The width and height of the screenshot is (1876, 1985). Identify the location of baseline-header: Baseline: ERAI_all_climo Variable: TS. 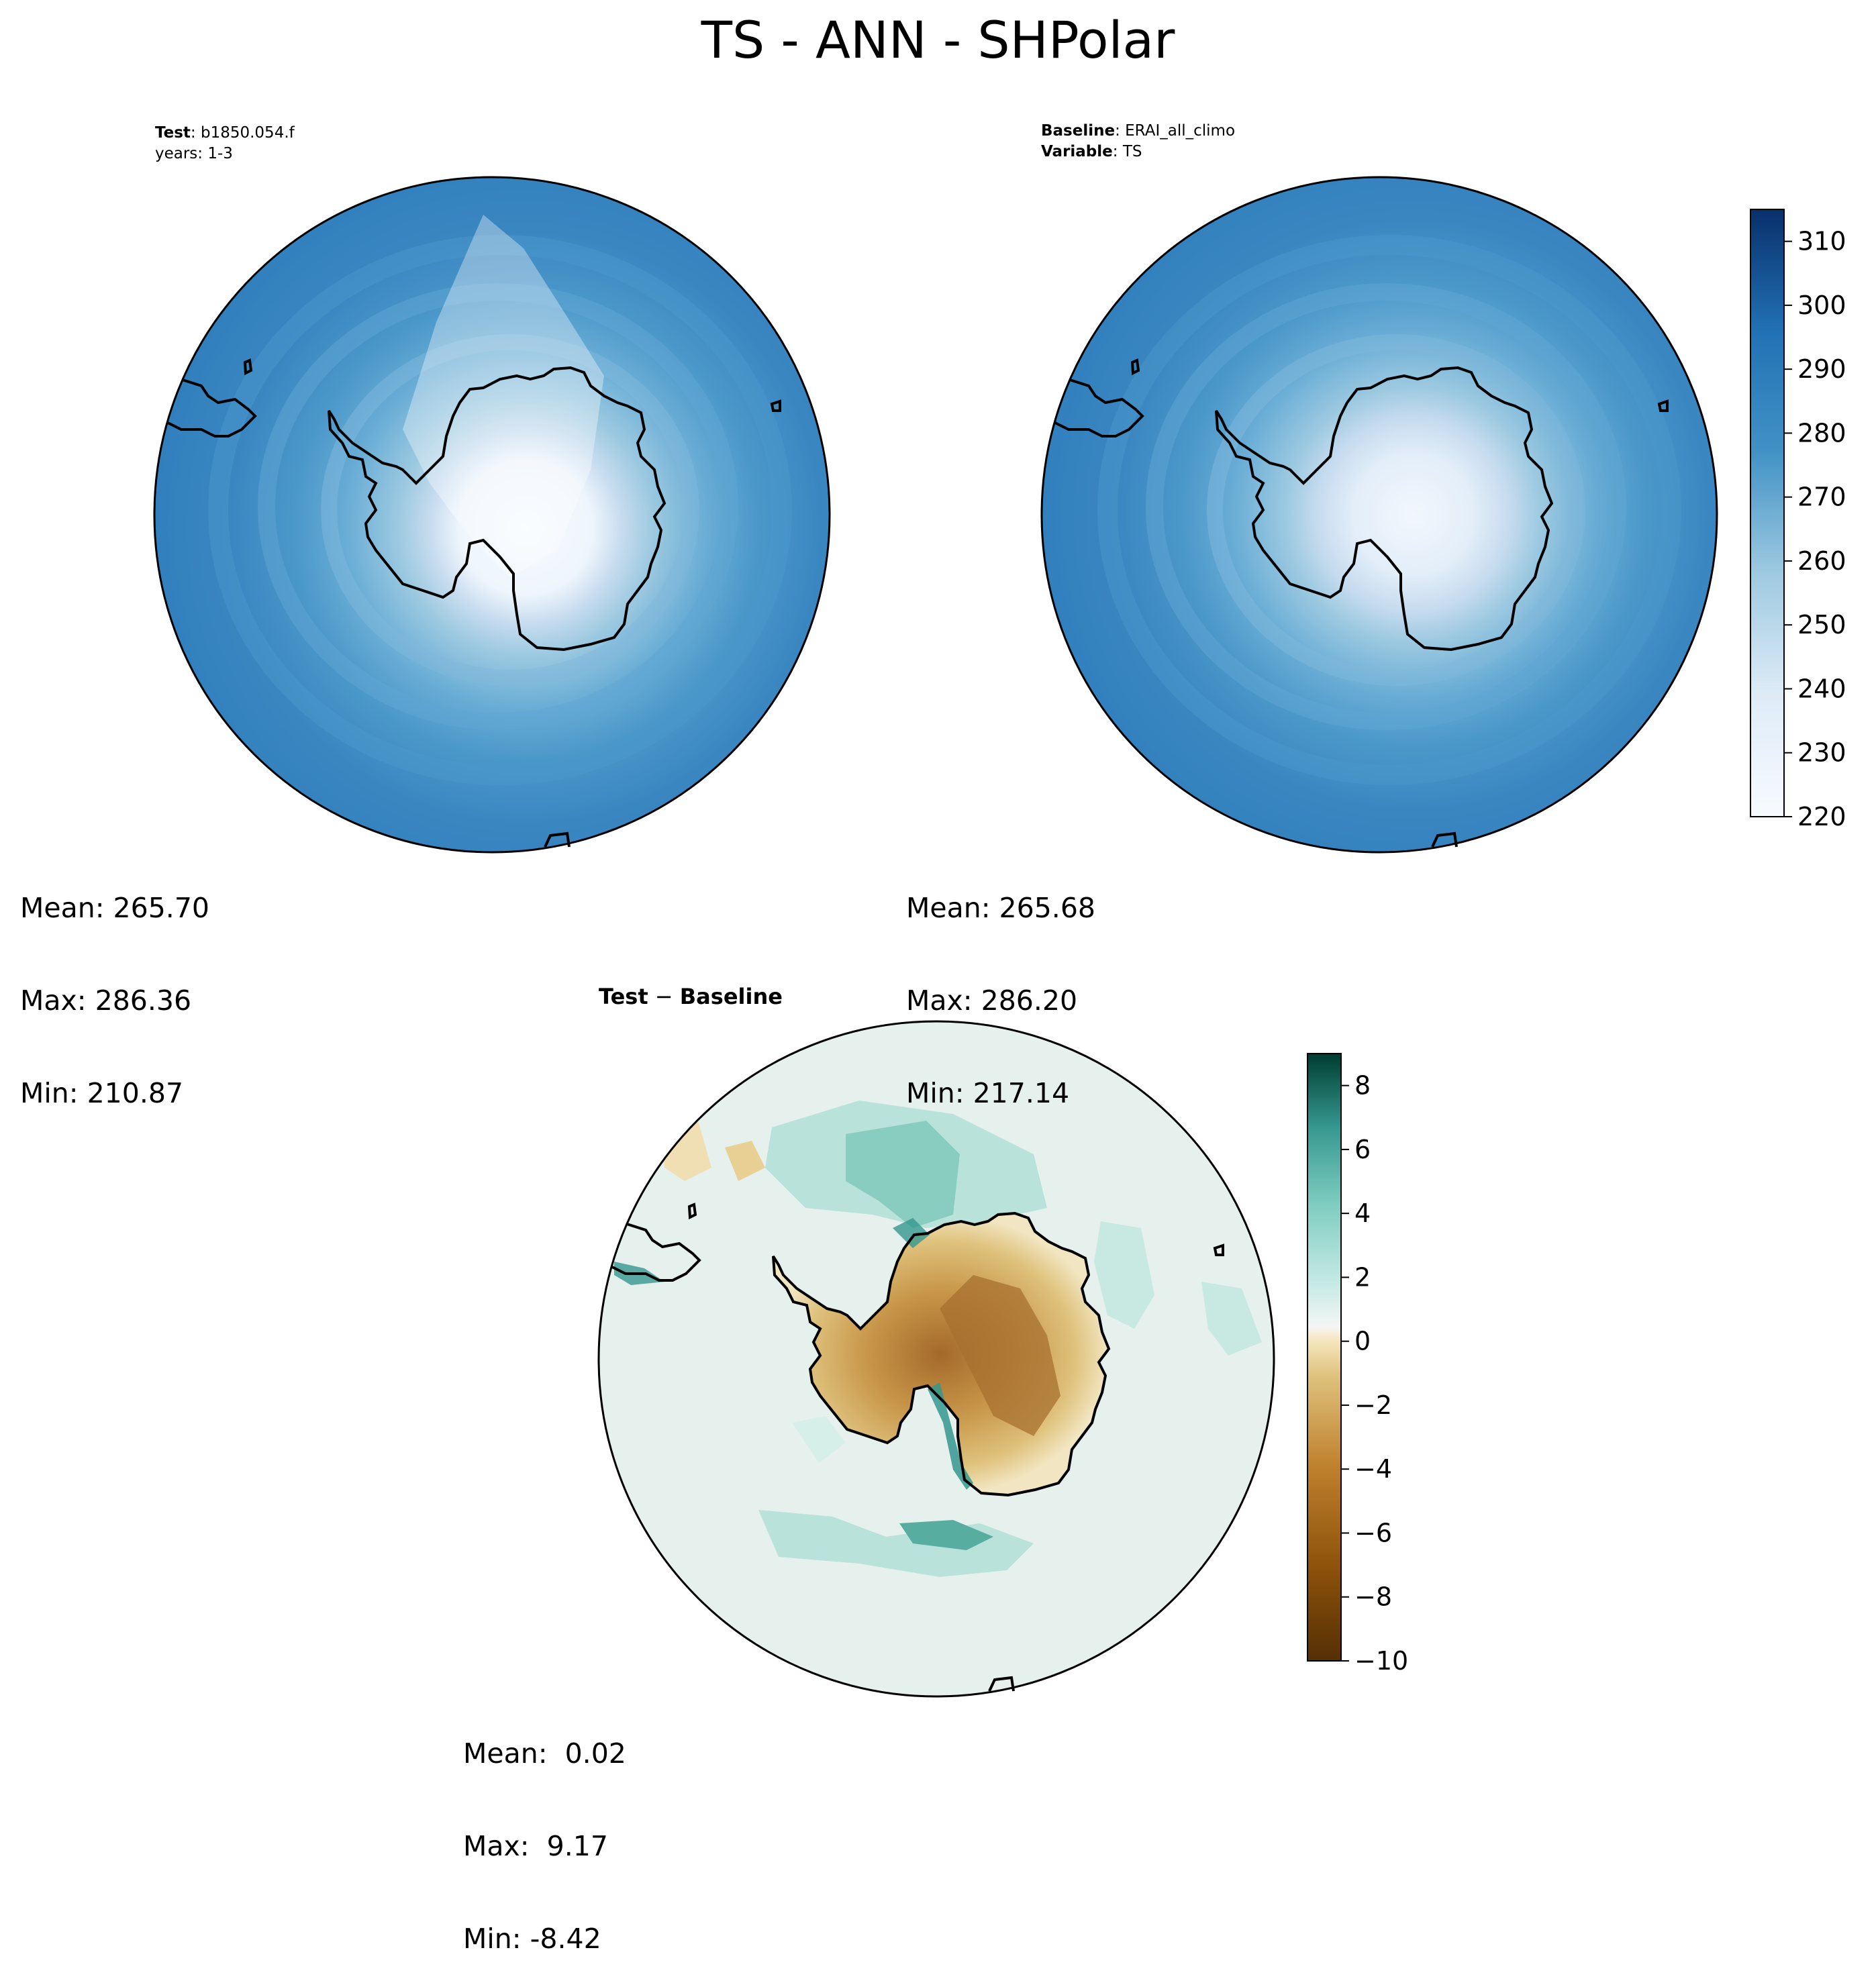
(1138, 141).